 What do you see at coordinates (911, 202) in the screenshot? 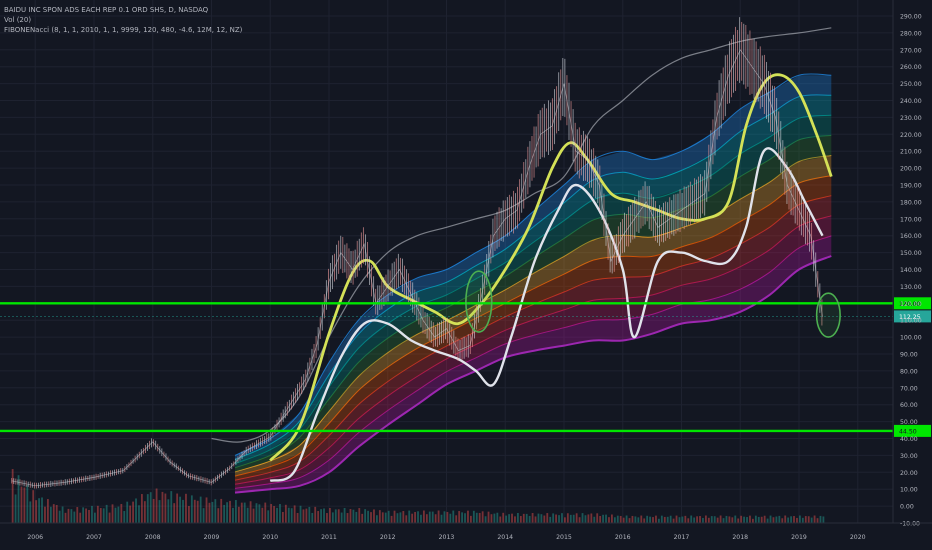
I see `price-tick-label: 180.00` at bounding box center [911, 202].